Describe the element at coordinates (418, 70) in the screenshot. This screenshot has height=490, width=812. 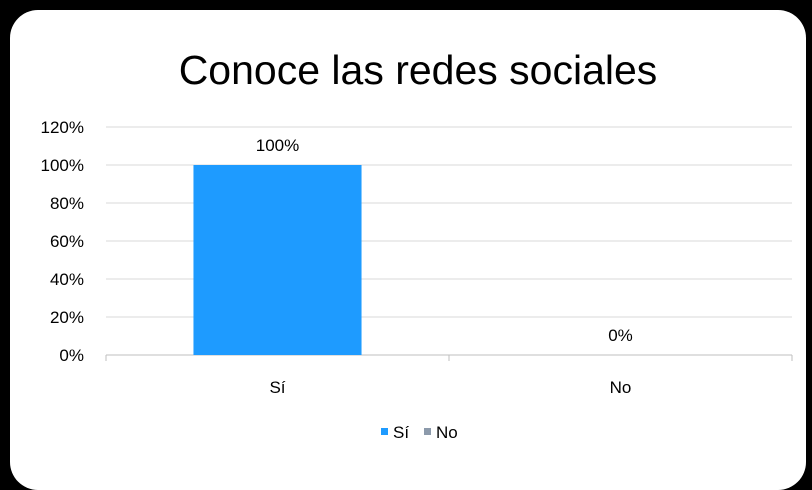
I see `chart-title: Conoce las redes sociales` at that location.